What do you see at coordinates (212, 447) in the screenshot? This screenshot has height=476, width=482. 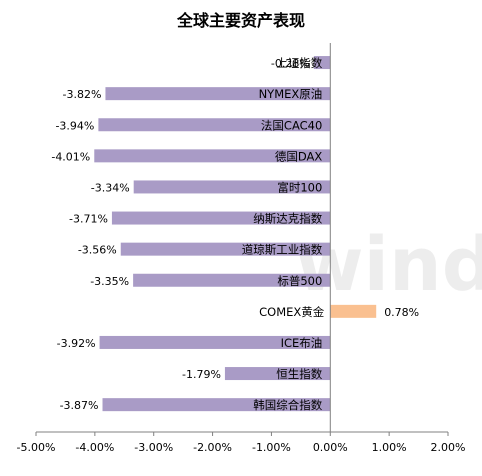 I see `x-tick-label: -2.00%` at bounding box center [212, 447].